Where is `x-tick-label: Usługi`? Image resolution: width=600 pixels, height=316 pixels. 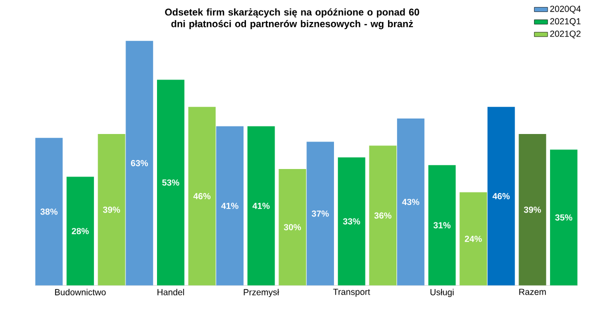
x-tick-label: Usługi is located at coordinates (442, 293).